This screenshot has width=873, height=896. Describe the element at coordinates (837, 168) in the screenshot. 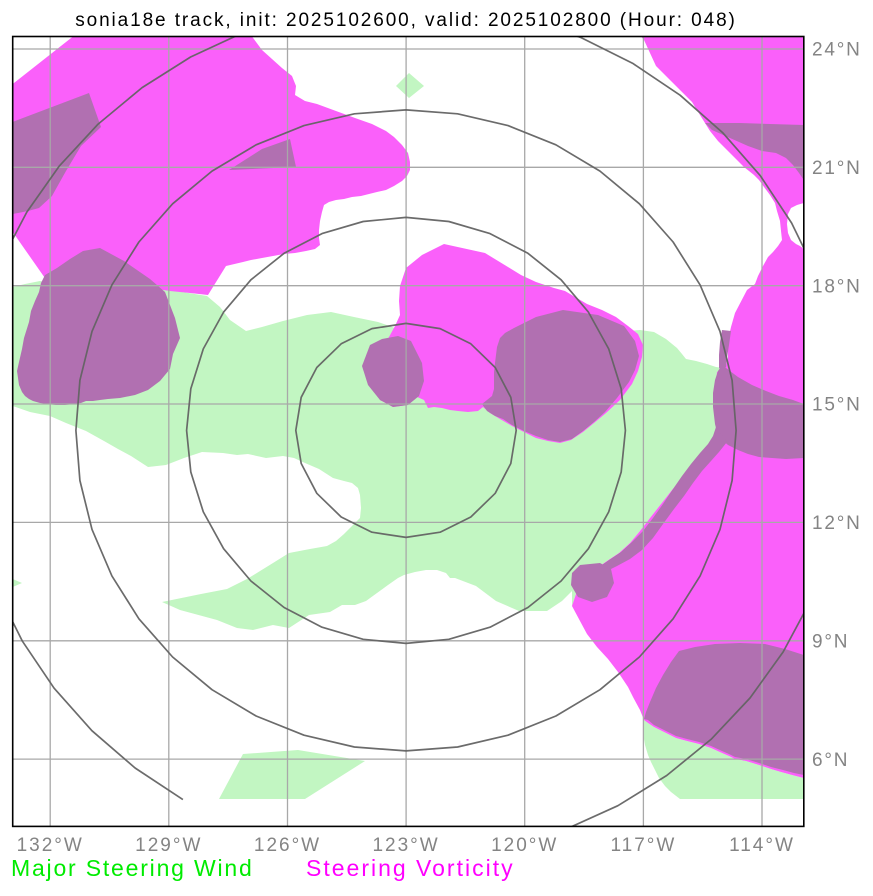

I see `svg-text: 21°N` at that location.